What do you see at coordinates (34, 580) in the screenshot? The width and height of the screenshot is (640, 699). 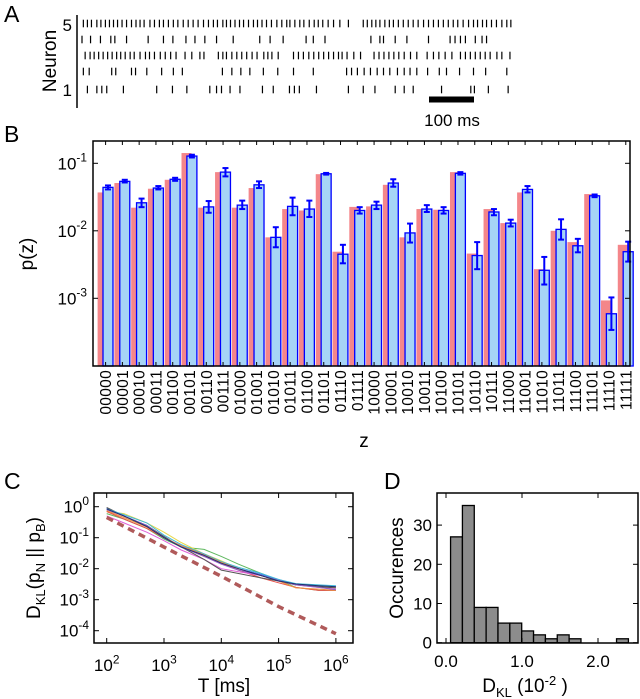 I see `y-axis-label-part: (p` at bounding box center [34, 580].